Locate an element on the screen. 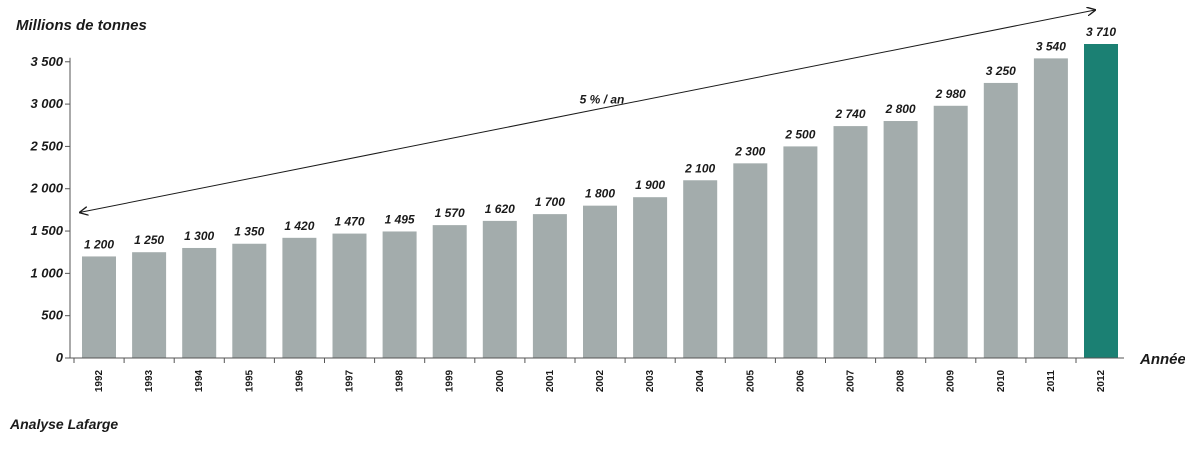 The image size is (1185, 456). data-label-2002: 1 800 is located at coordinates (600, 194).